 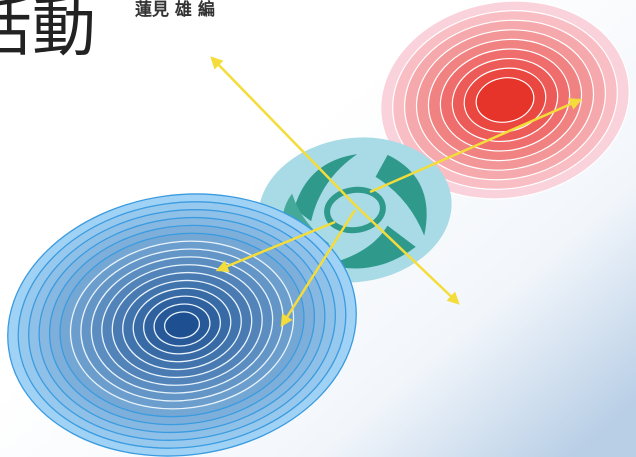 I want to click on book-title: 活動, so click(x=48, y=33).